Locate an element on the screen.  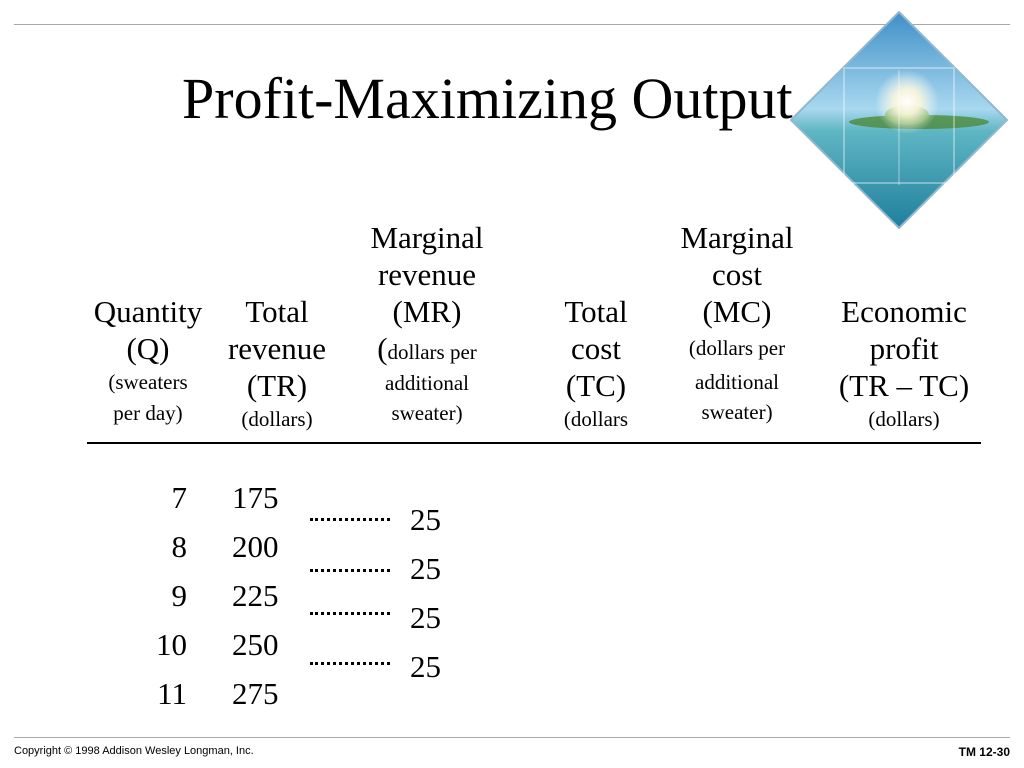
header-underline is located at coordinates (534, 443).